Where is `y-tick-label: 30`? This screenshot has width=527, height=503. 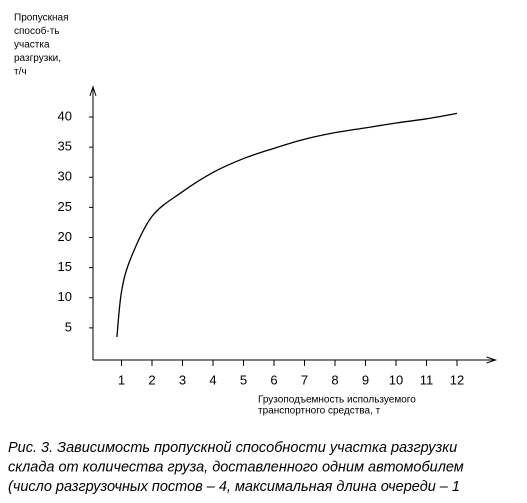
y-tick-label: 30 is located at coordinates (65, 176).